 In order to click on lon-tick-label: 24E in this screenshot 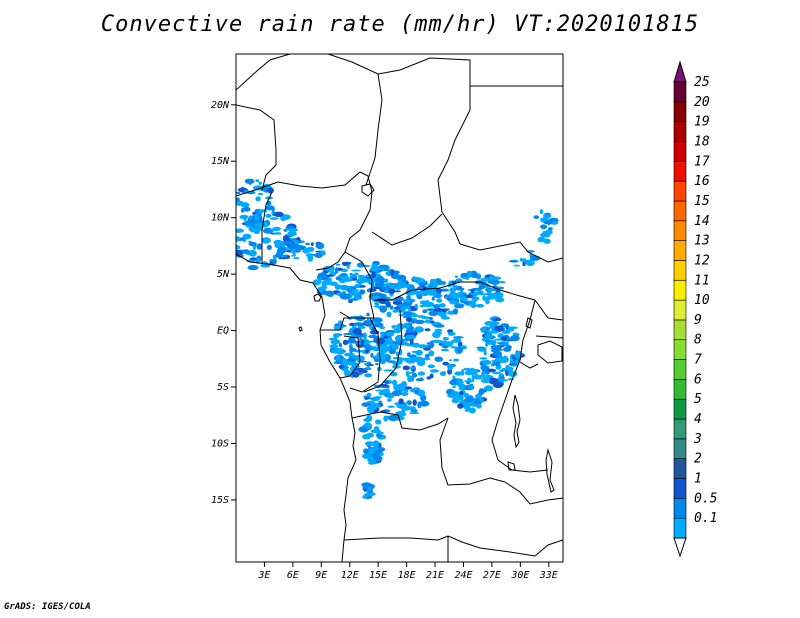, I will do `click(463, 575)`.